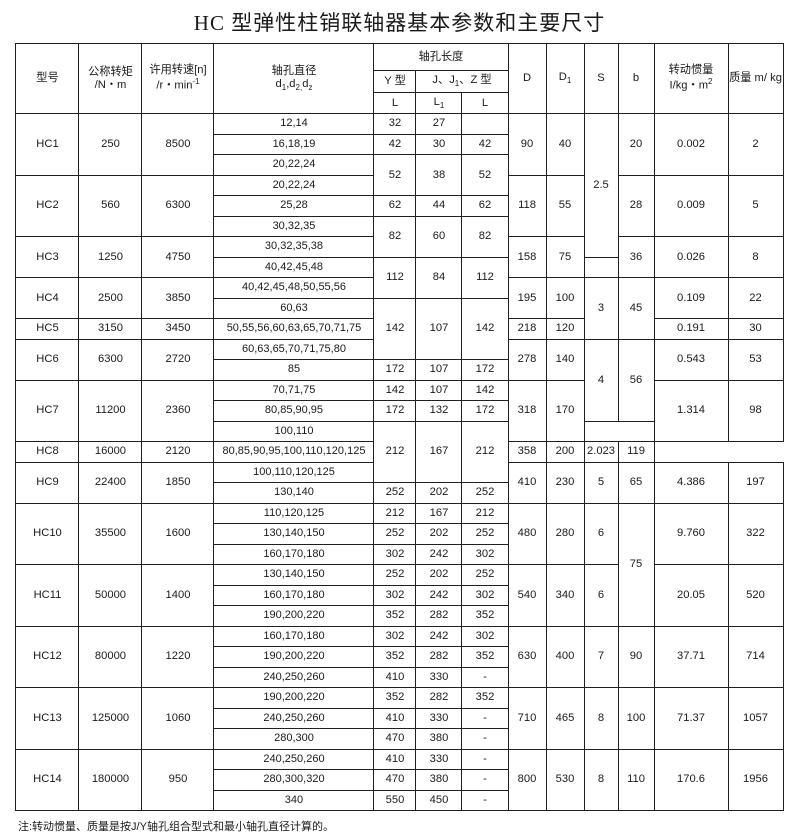 The height and width of the screenshot is (834, 799). What do you see at coordinates (178, 656) in the screenshot?
I see `cell-speed: 1220` at bounding box center [178, 656].